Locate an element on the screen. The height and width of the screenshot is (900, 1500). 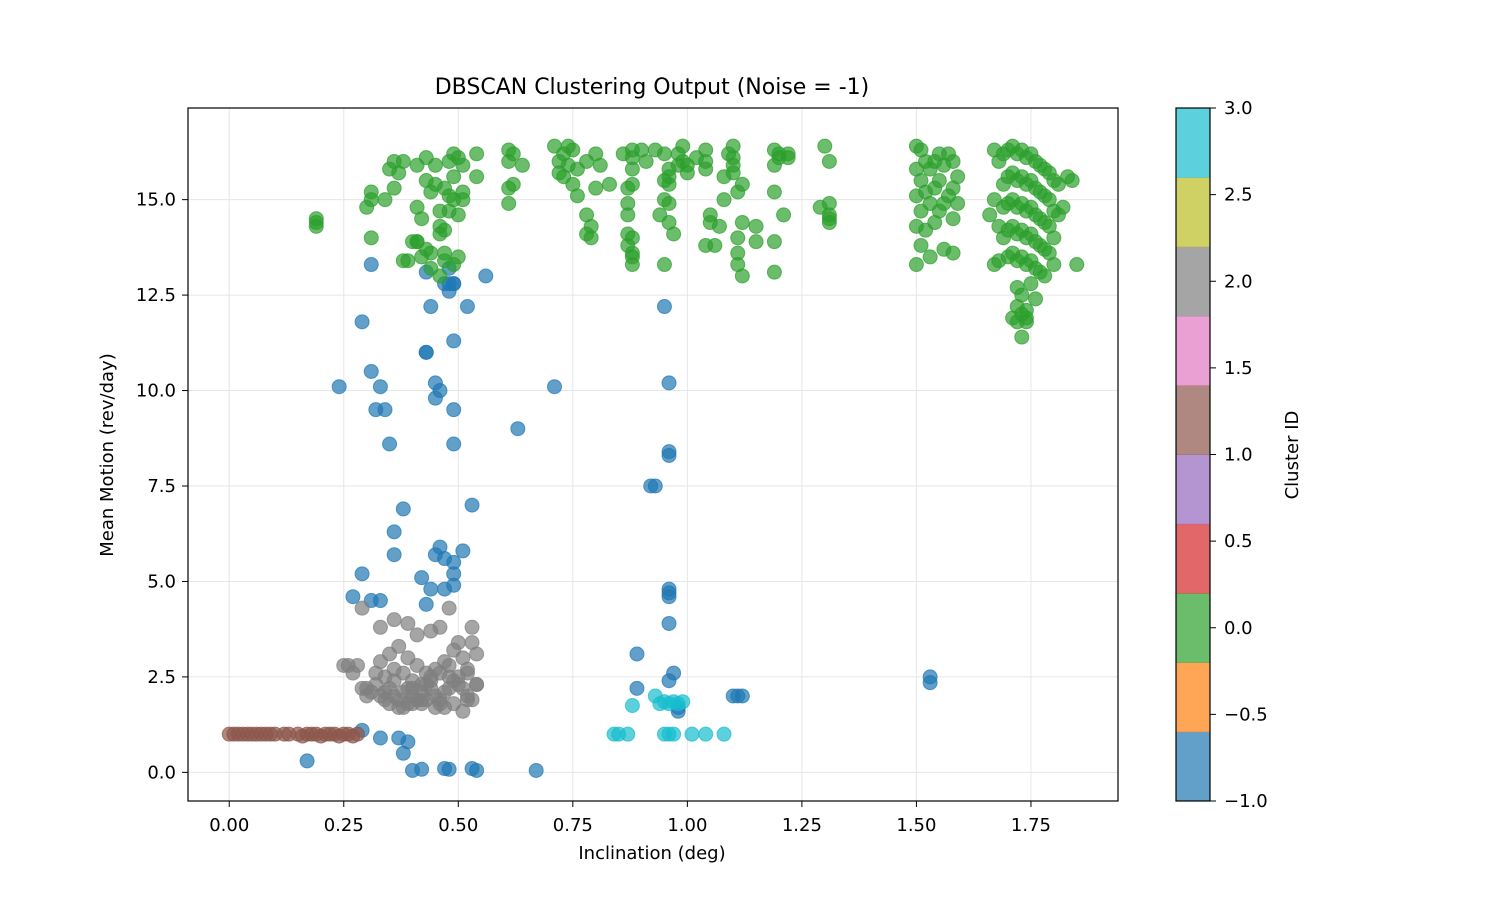
colorbar-tick-label: 0.5 is located at coordinates (1238, 541).